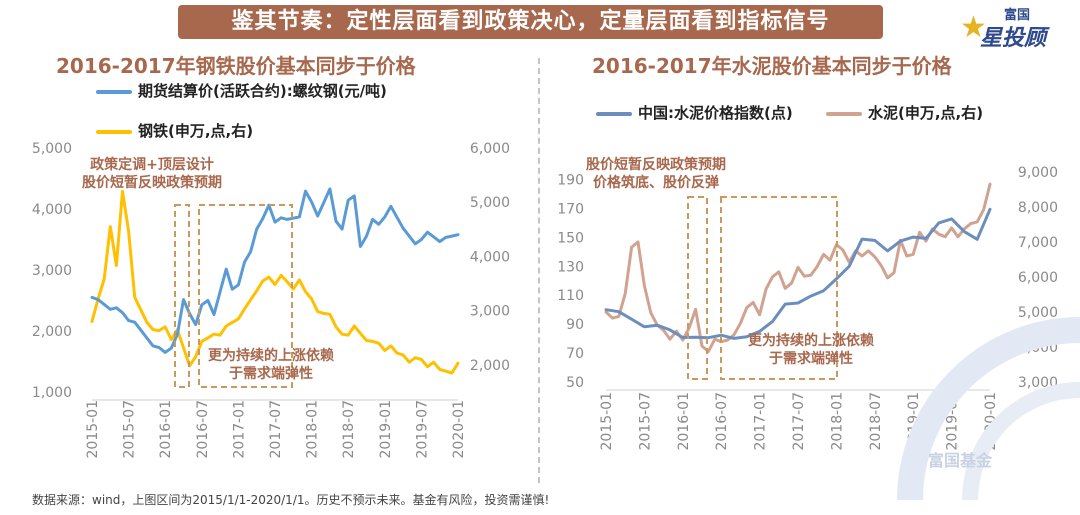  What do you see at coordinates (656, 183) in the screenshot?
I see `annotation-line: 价格筑底、股价反弹` at bounding box center [656, 183].